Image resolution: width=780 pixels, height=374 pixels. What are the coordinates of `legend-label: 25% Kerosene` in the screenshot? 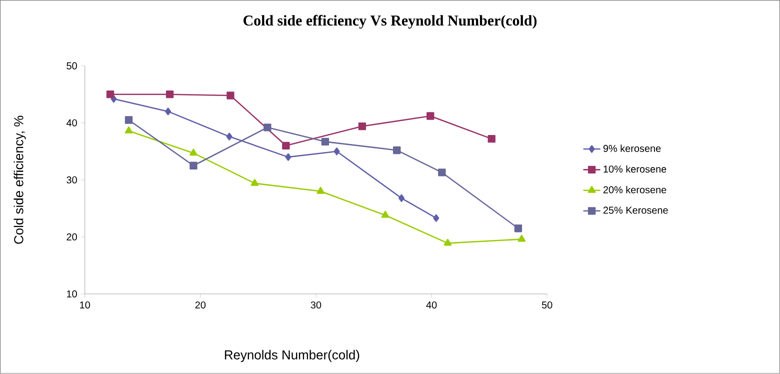 It's located at (635, 210).